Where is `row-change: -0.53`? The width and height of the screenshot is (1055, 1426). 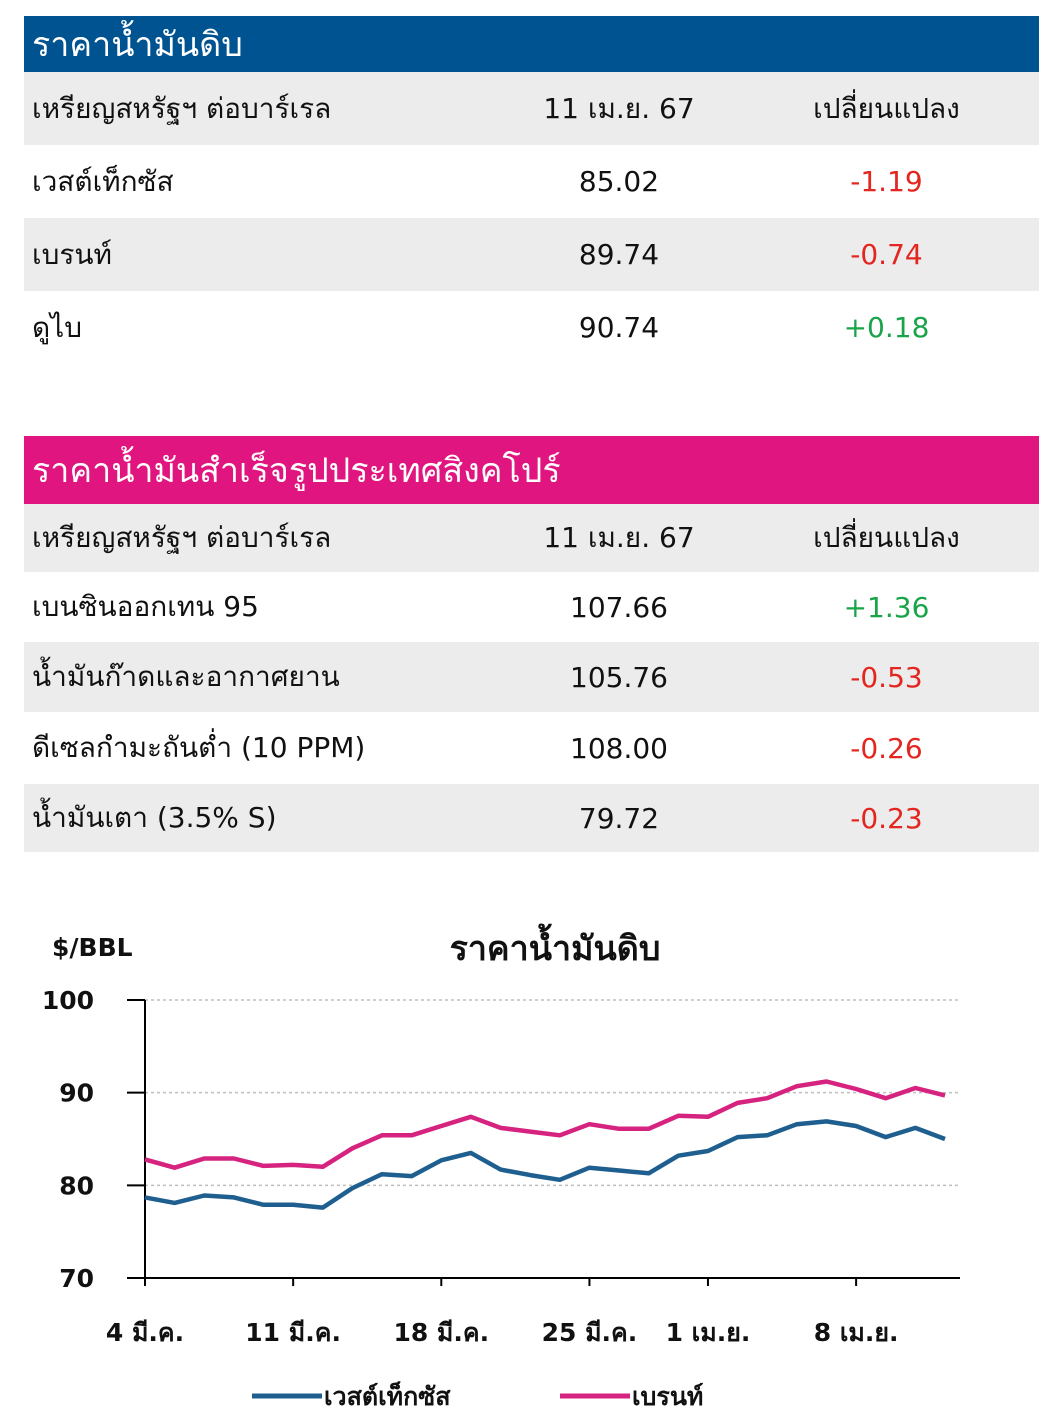
row-change: -0.53 is located at coordinates (886, 677).